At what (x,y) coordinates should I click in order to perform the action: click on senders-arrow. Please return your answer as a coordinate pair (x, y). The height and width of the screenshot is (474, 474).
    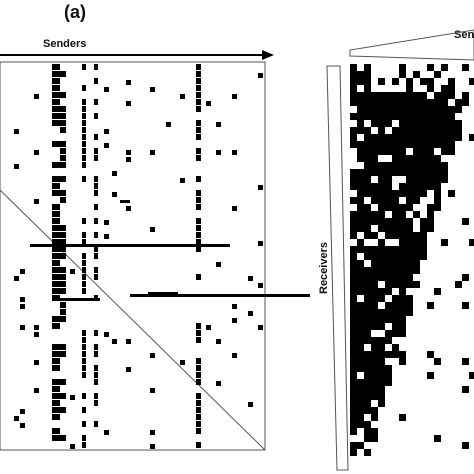
    Looking at the image, I should click on (137, 55).